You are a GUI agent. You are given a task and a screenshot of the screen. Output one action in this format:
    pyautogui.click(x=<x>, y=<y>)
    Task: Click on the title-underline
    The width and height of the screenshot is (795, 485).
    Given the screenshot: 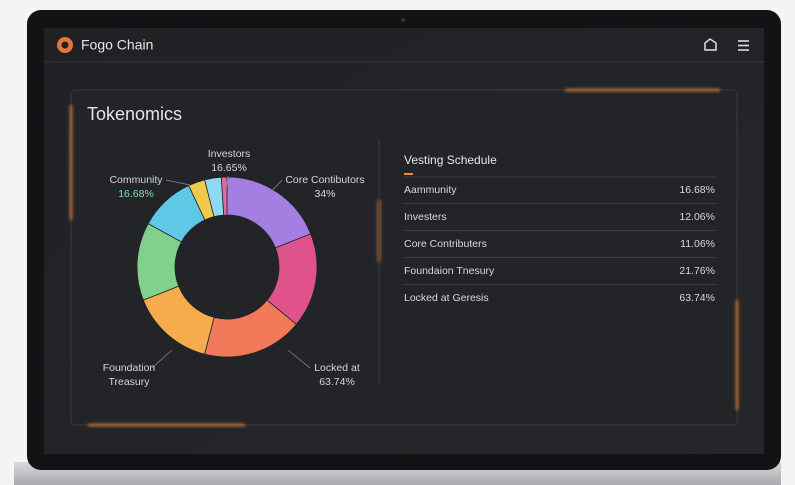 What is the action you would take?
    pyautogui.click(x=408, y=174)
    